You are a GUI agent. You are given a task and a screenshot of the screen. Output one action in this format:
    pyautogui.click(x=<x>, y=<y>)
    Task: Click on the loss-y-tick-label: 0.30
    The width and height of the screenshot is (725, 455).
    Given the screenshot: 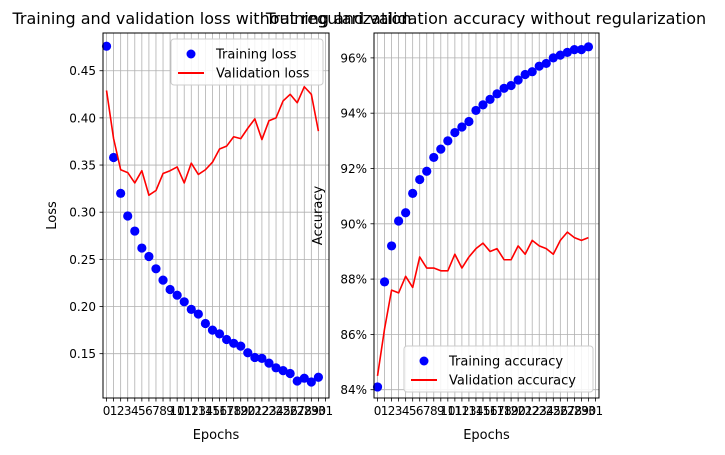 What is the action you would take?
    pyautogui.click(x=82, y=213)
    